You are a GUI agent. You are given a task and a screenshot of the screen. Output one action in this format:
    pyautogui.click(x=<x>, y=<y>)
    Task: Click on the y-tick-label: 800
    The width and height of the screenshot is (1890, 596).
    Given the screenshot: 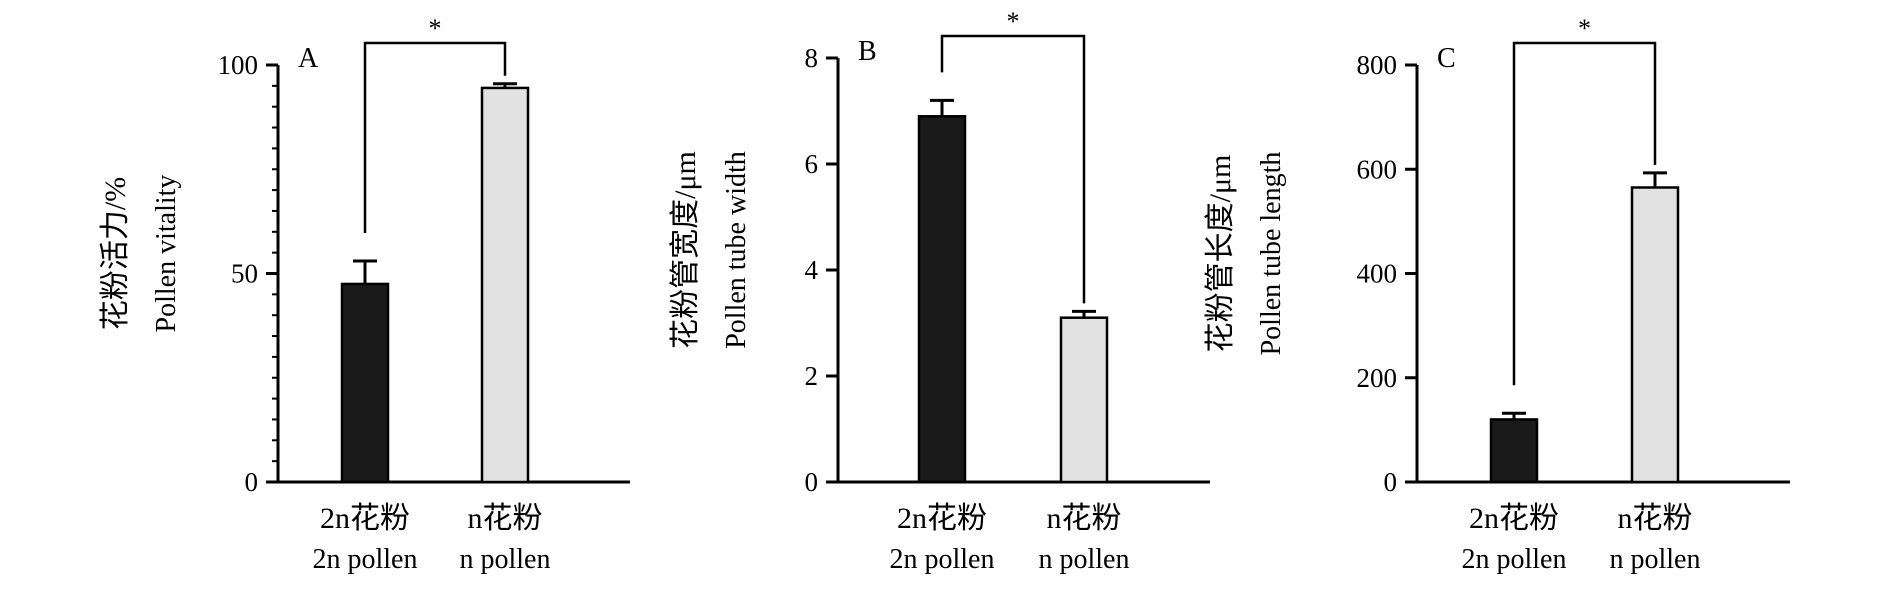 What is the action you would take?
    pyautogui.click(x=1377, y=65)
    